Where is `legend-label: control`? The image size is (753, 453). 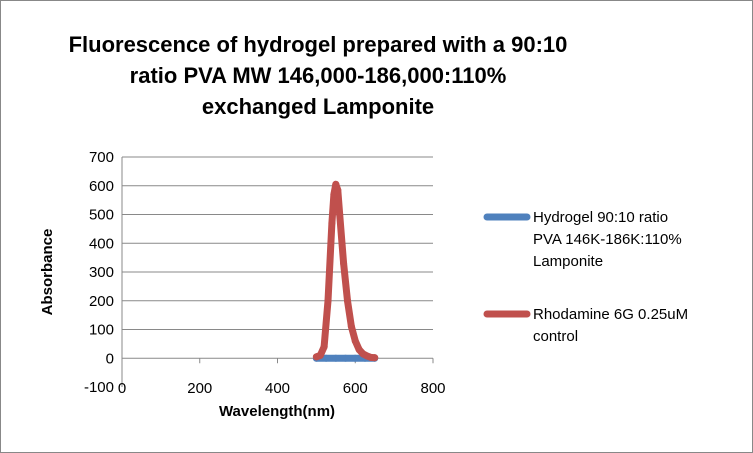 legend-label: control is located at coordinates (555, 336).